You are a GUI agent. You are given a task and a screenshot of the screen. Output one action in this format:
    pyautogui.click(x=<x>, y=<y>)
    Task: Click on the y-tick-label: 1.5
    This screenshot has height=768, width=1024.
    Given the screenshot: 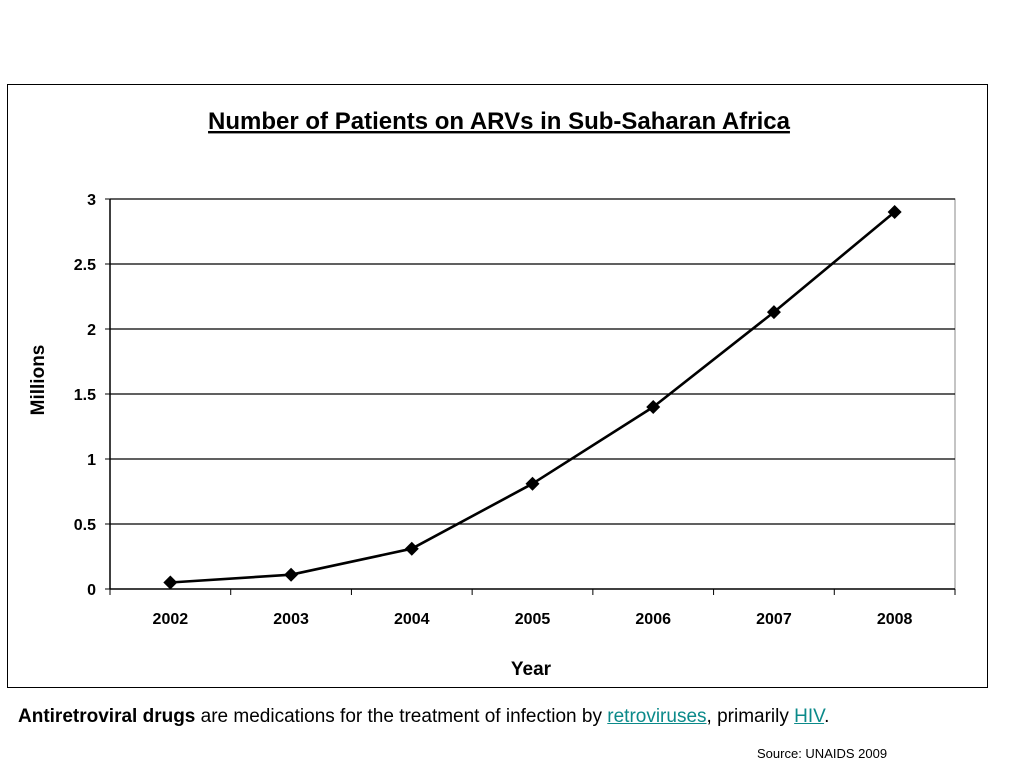 What is the action you would take?
    pyautogui.click(x=85, y=395)
    